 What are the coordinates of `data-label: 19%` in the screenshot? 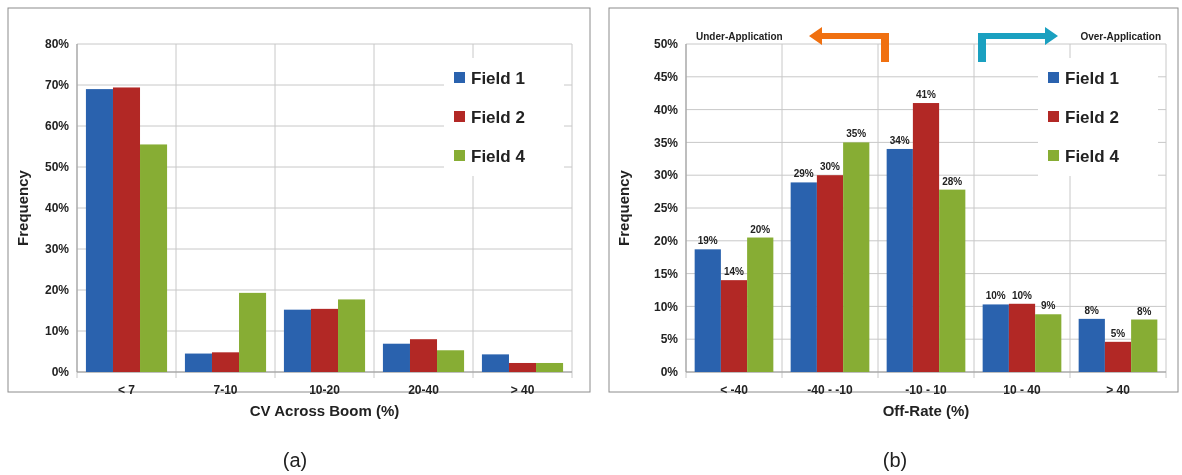 It's located at (707, 241).